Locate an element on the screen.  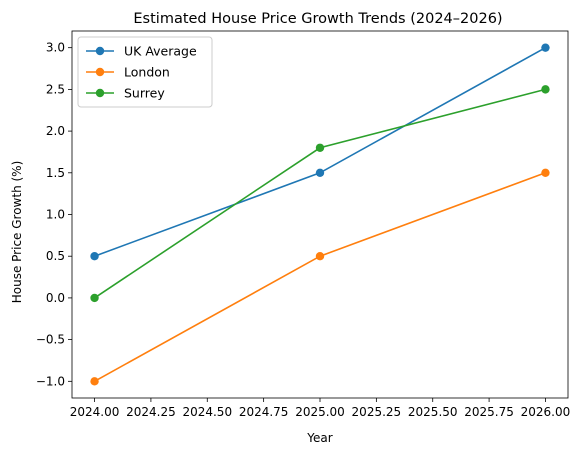
legend-label: Surrey is located at coordinates (144, 93).